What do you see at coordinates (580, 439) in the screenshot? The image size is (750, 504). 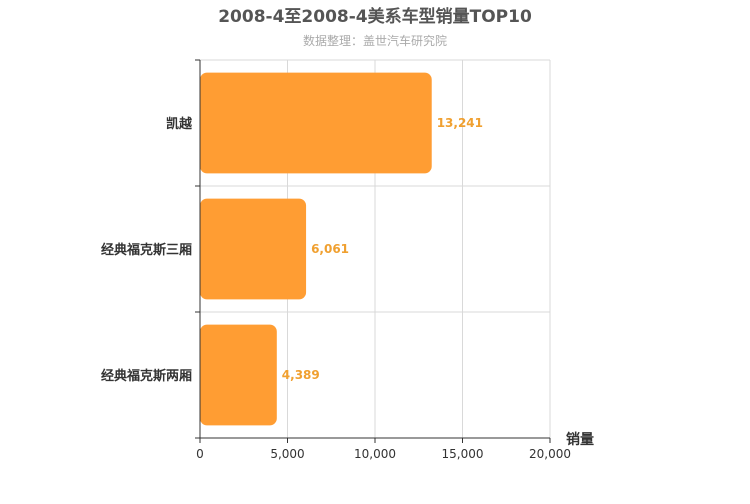 I see `x-axis-title: 销量` at bounding box center [580, 439].